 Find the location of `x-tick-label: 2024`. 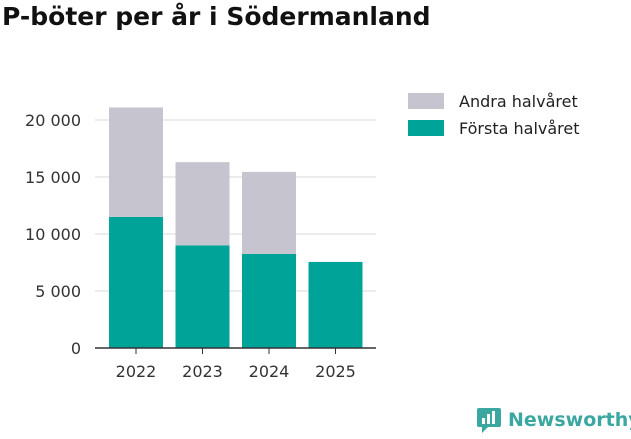

x-tick-label: 2024 is located at coordinates (269, 371).